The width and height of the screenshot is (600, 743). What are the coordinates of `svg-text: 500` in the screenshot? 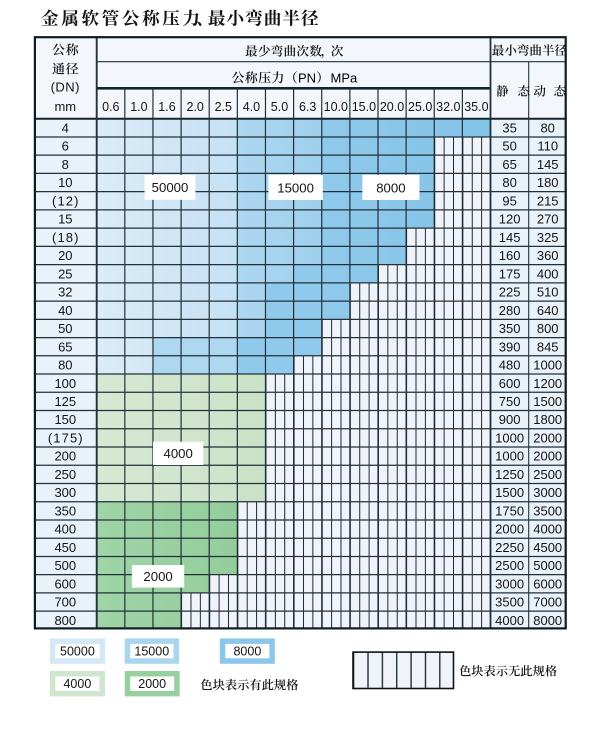 It's located at (65, 565).